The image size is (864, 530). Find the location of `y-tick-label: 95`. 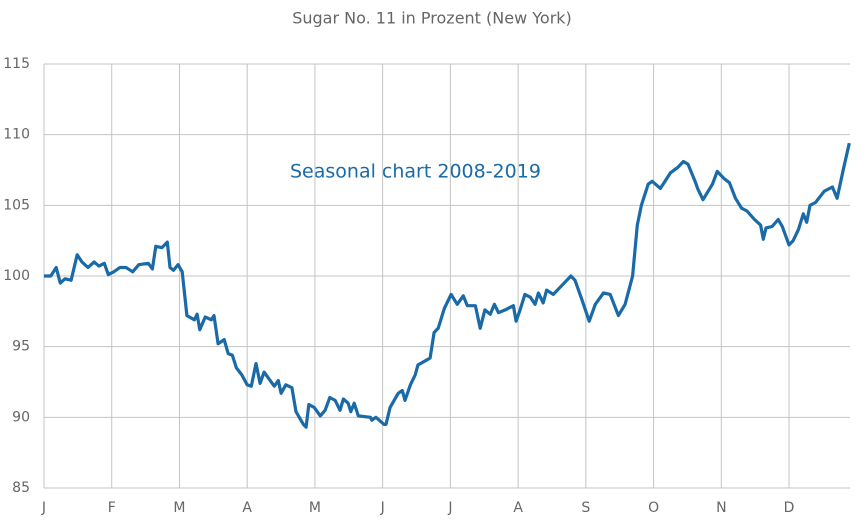

y-tick-label: 95 is located at coordinates (21, 347).